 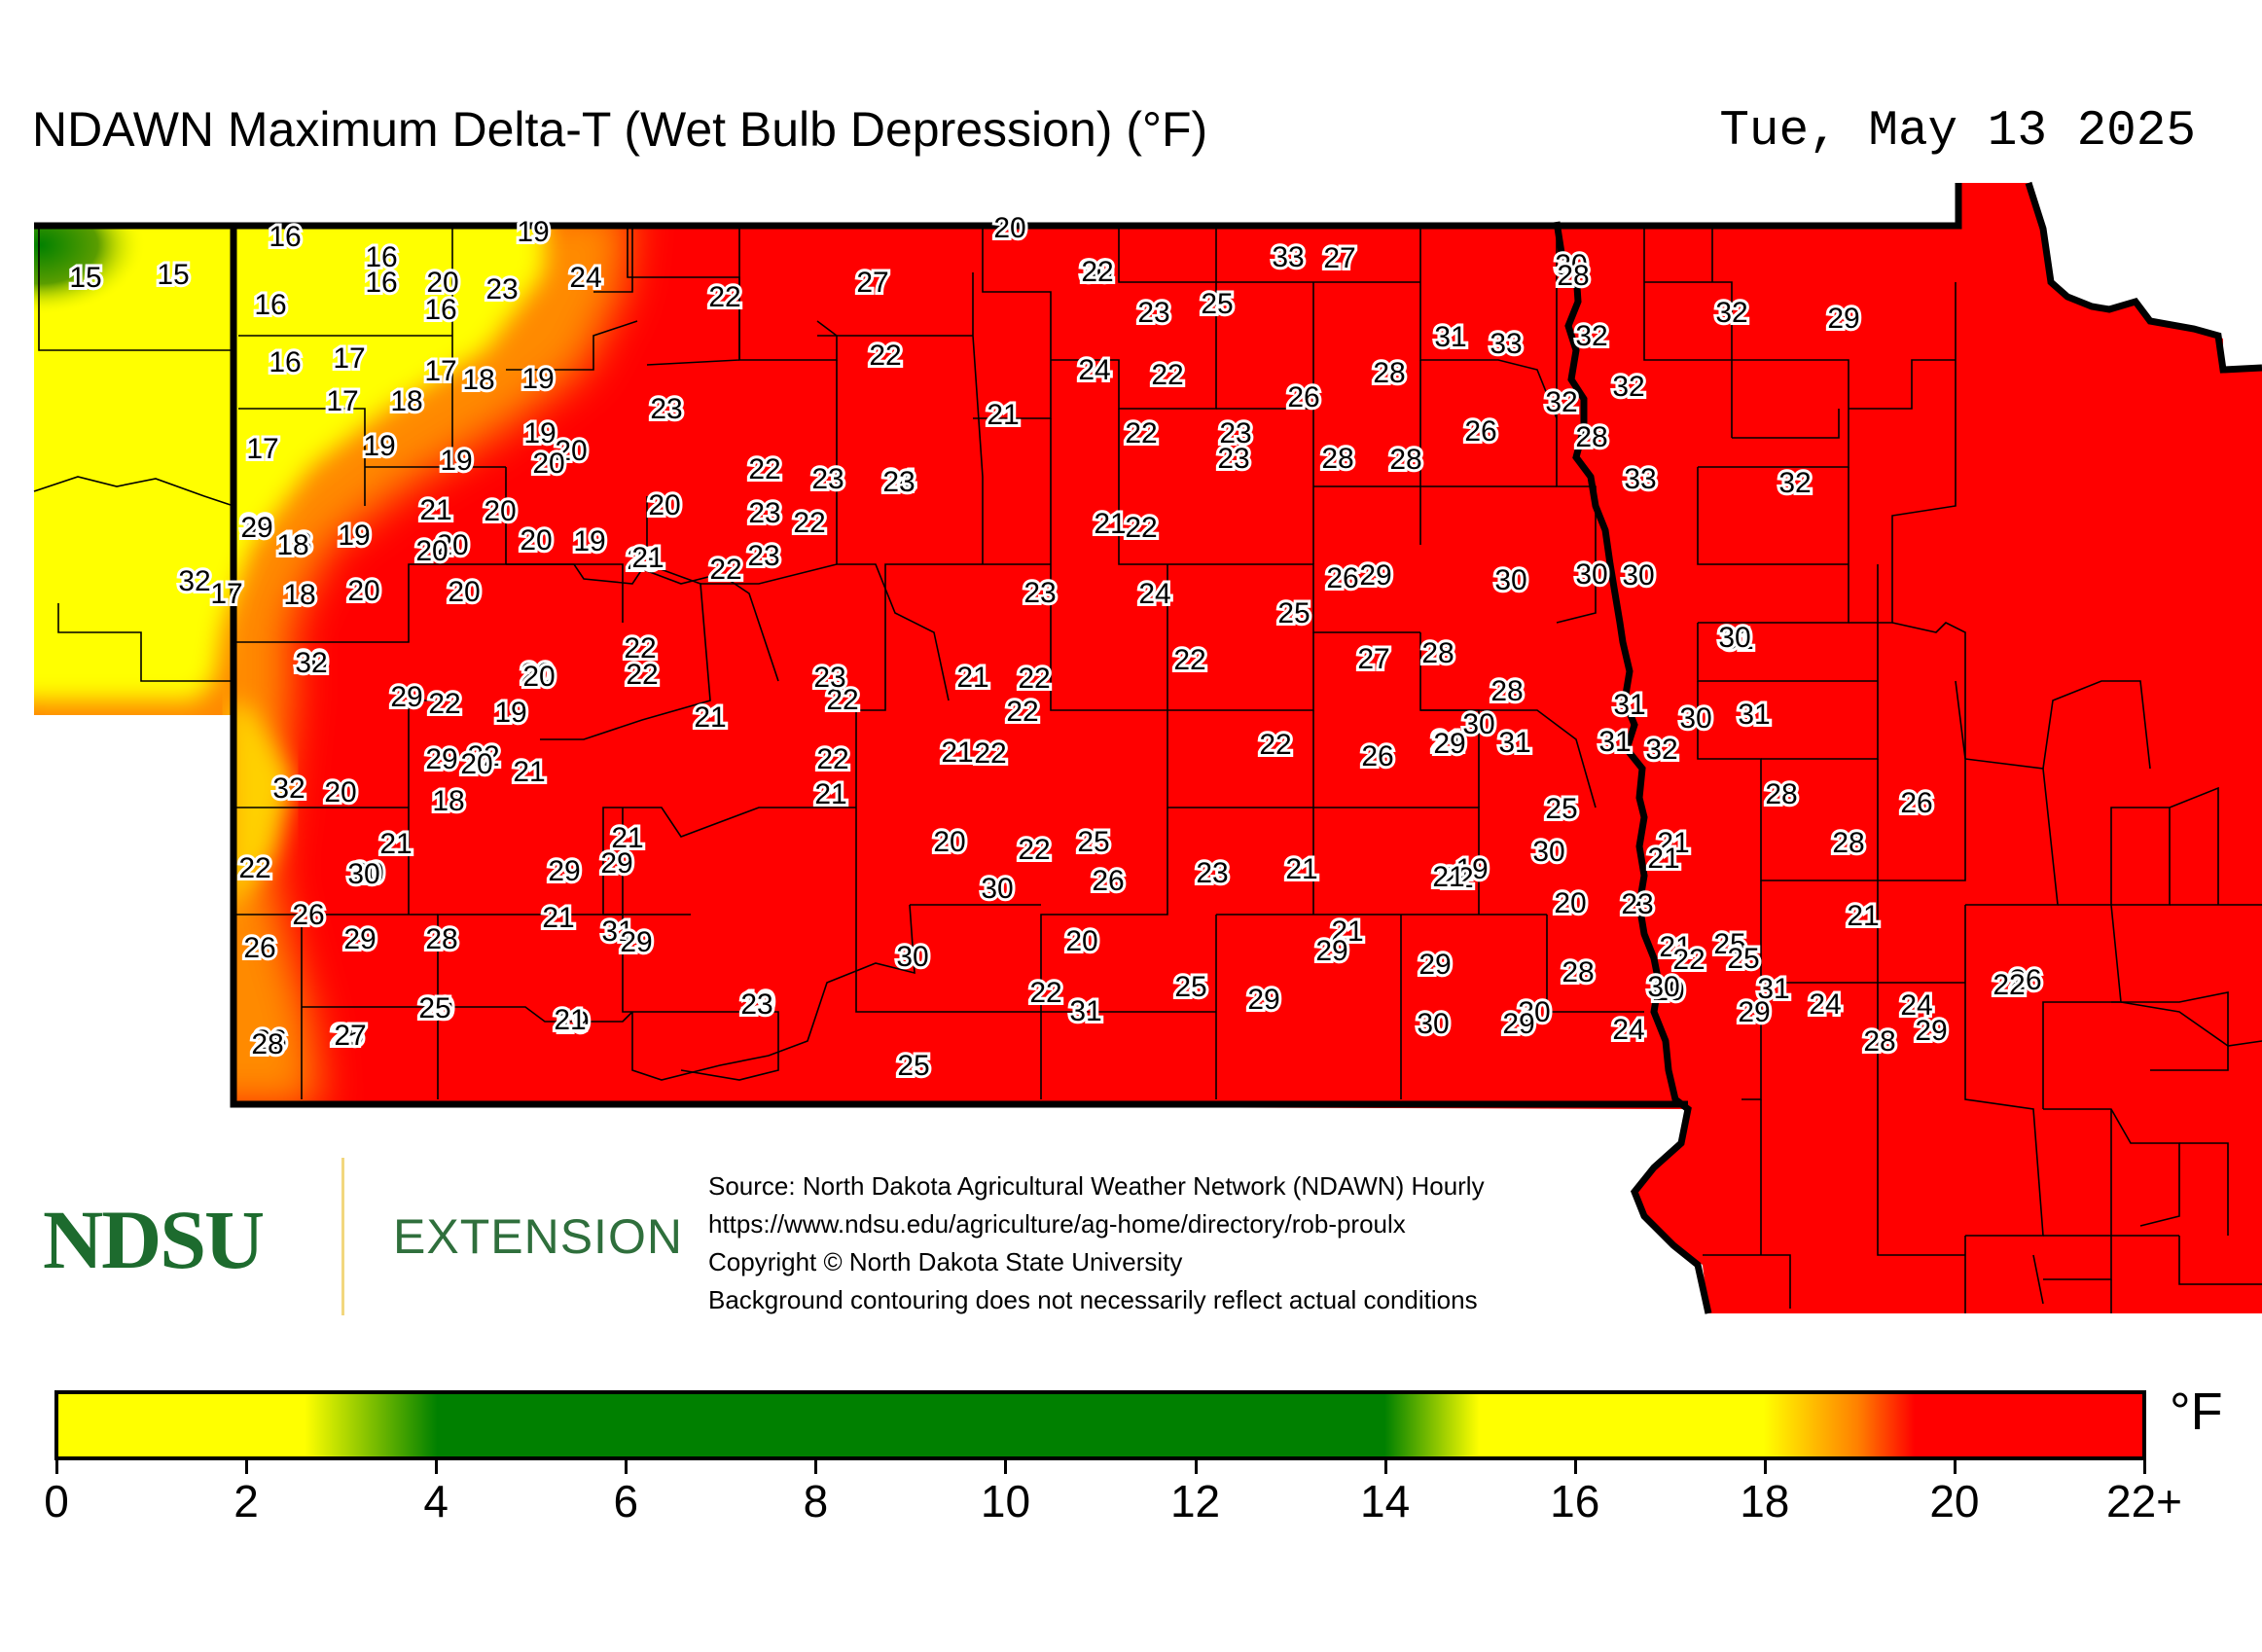 What do you see at coordinates (1385, 1501) in the screenshot?
I see `legend-tick-label: 14` at bounding box center [1385, 1501].